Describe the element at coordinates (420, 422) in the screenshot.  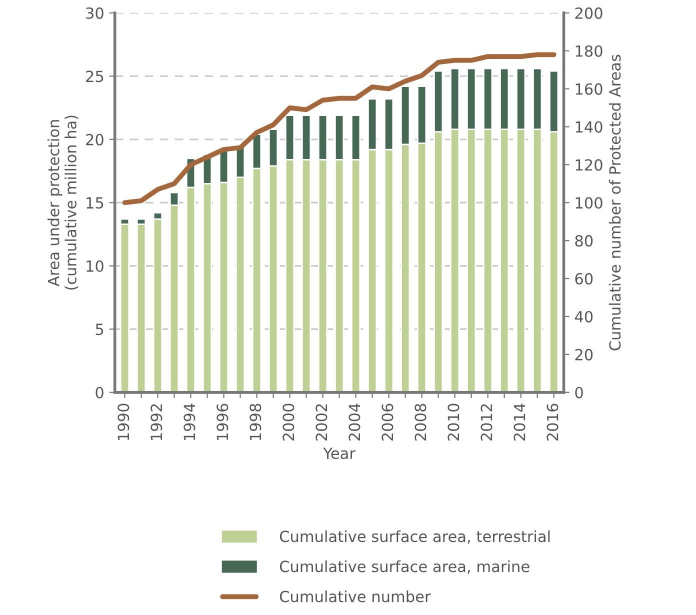
I see `x-tick-label: 2008` at that location.